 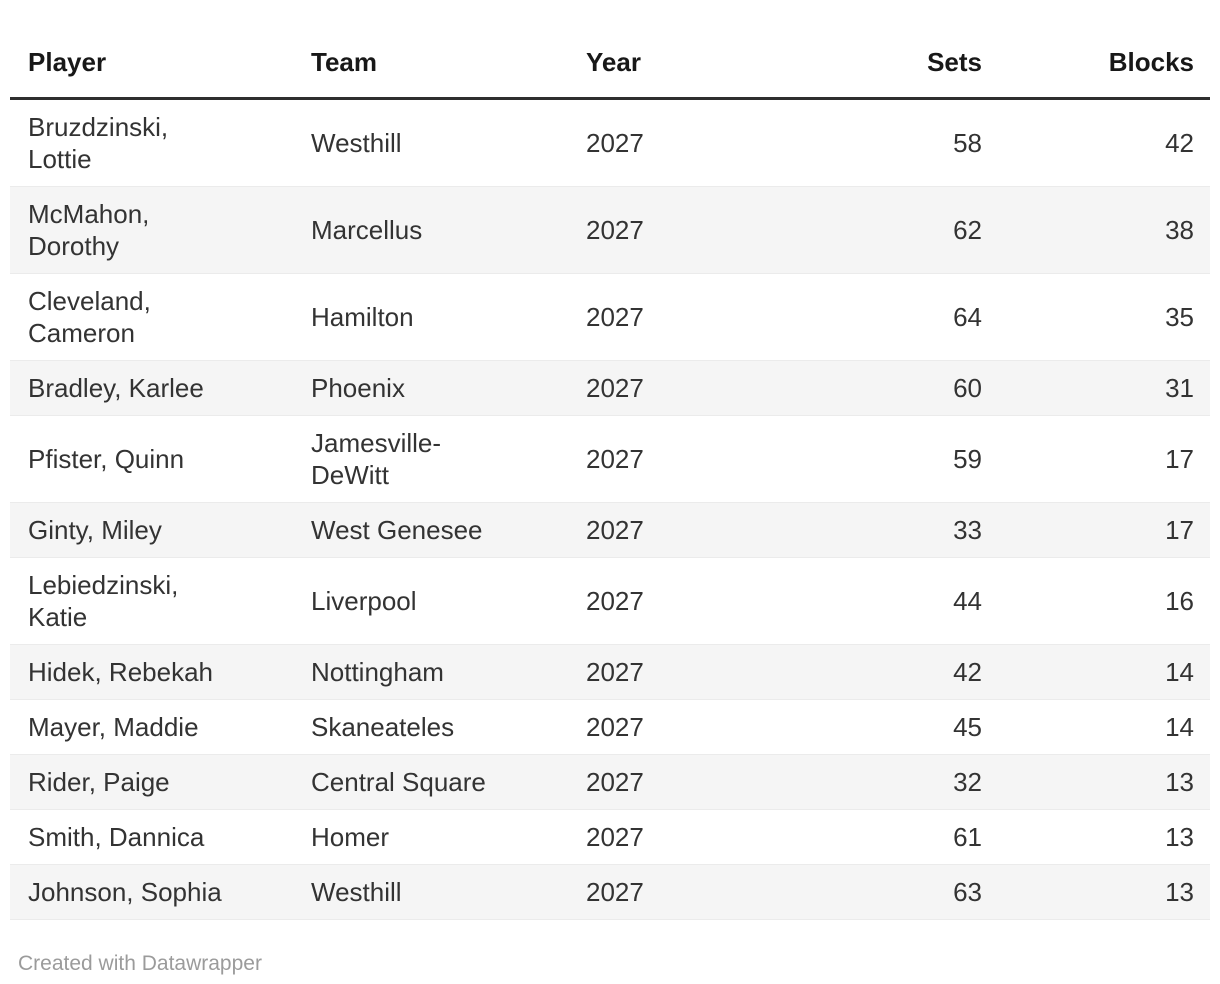 What do you see at coordinates (1104, 70) in the screenshot?
I see `col-header-blocks: Blocks` at bounding box center [1104, 70].